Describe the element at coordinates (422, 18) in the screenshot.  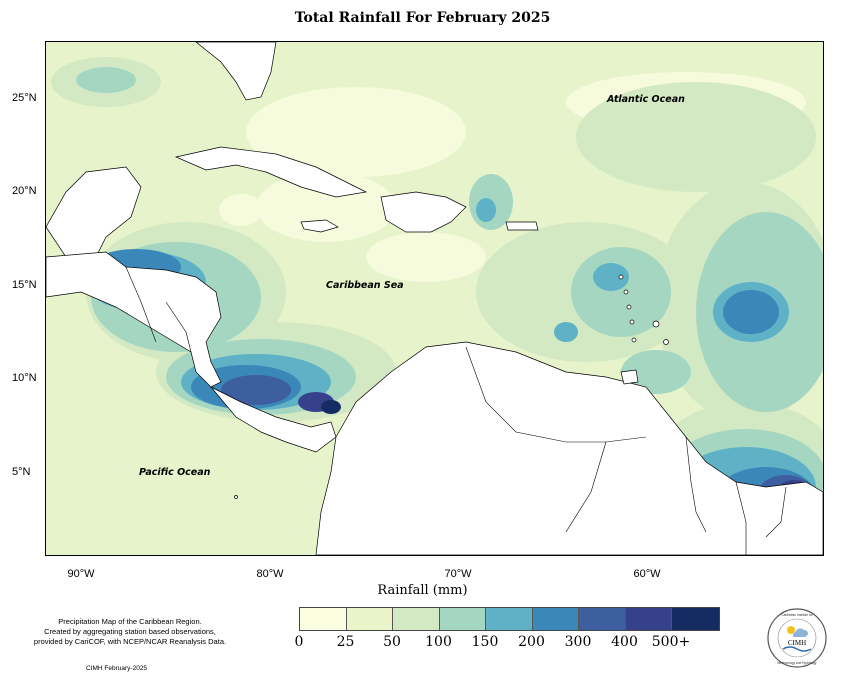
I see `map-title: Total Rainfall For February 2025` at that location.